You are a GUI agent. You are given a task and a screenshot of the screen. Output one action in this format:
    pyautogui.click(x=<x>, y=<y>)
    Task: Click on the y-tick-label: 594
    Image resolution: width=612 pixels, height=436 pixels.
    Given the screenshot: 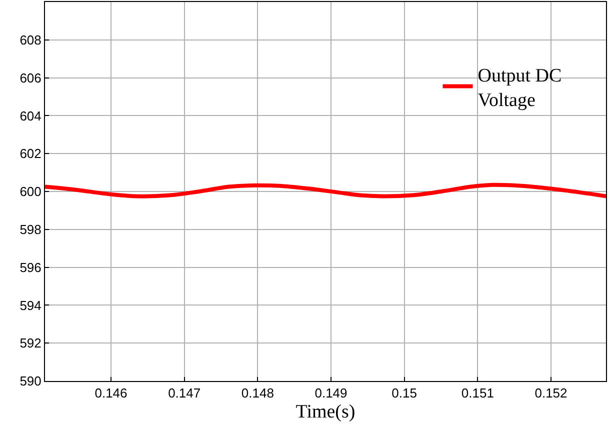 What is the action you would take?
    pyautogui.click(x=31, y=305)
    